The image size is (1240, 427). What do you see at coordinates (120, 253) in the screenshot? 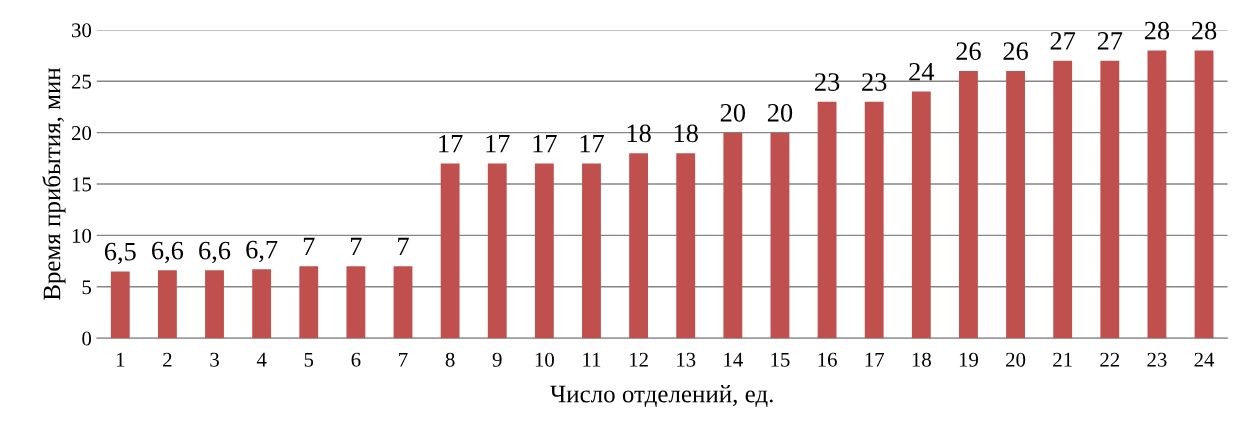
I see `data-label: 6,5` at bounding box center [120, 253].